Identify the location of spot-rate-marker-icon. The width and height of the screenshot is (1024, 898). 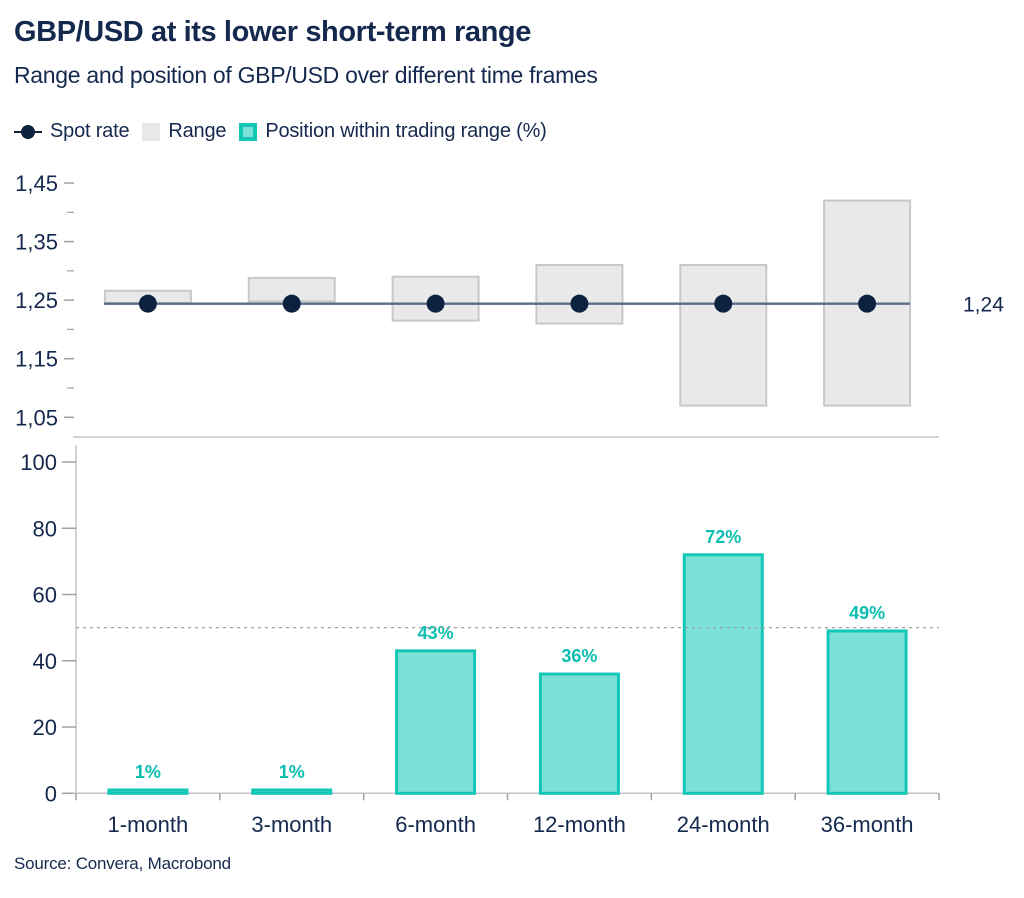
(28, 131).